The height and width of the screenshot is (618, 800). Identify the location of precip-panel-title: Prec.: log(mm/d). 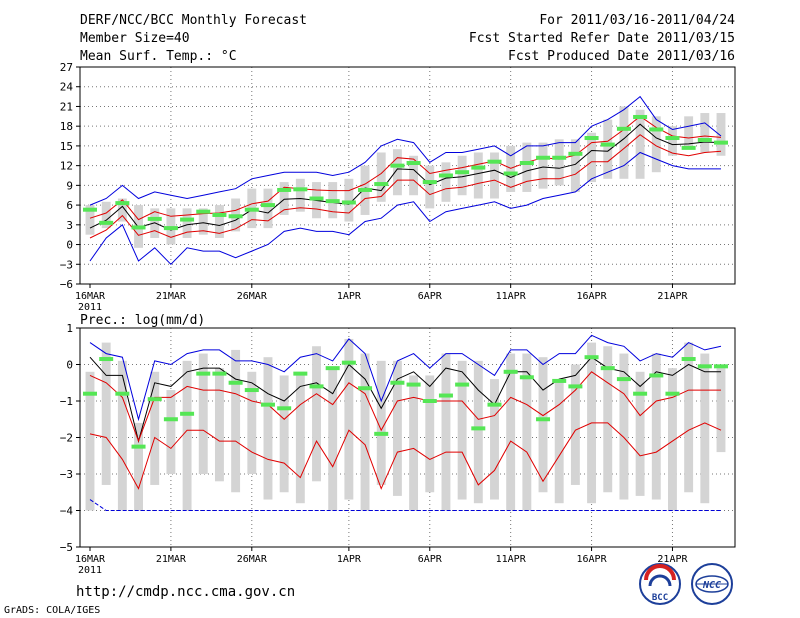
(142, 320).